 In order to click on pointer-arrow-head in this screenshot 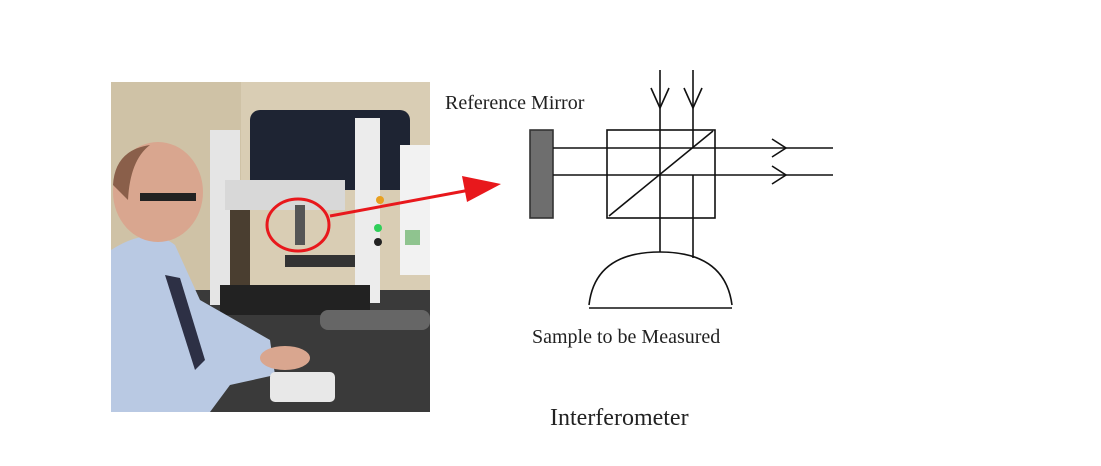, I will do `click(481, 189)`.